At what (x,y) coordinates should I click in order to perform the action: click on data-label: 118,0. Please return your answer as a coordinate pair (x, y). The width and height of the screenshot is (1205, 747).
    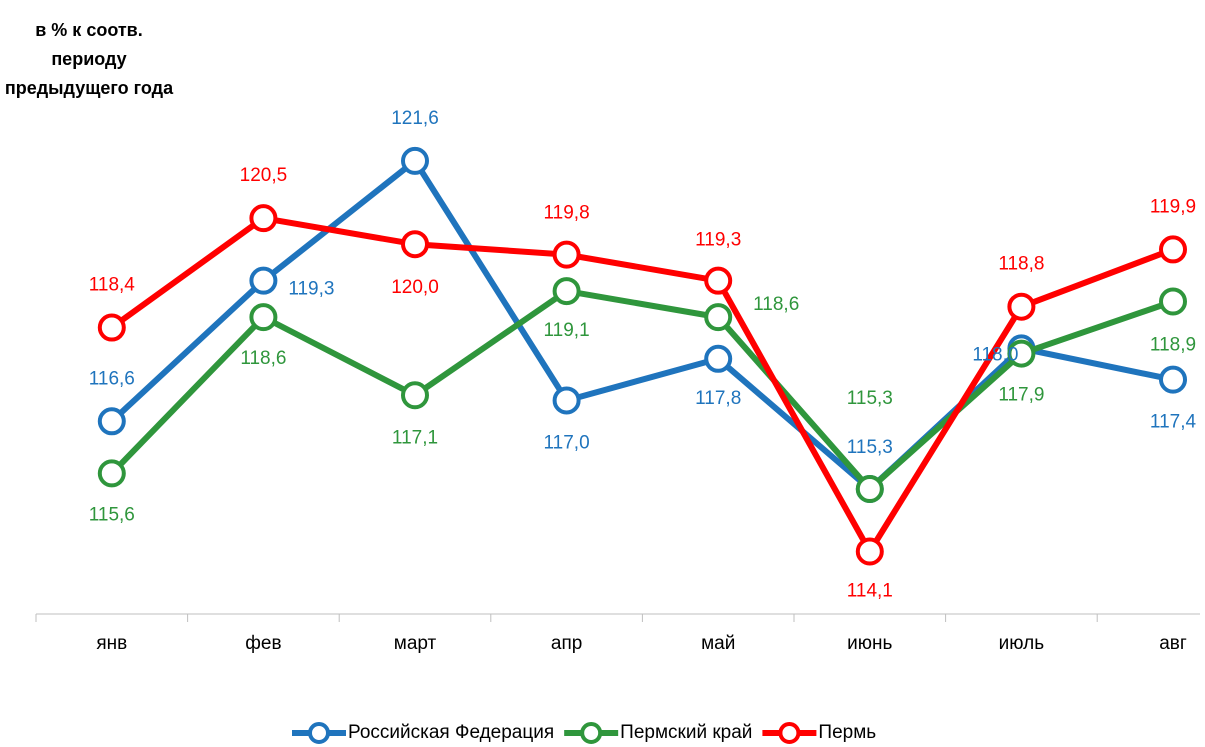
    Looking at the image, I should click on (995, 354).